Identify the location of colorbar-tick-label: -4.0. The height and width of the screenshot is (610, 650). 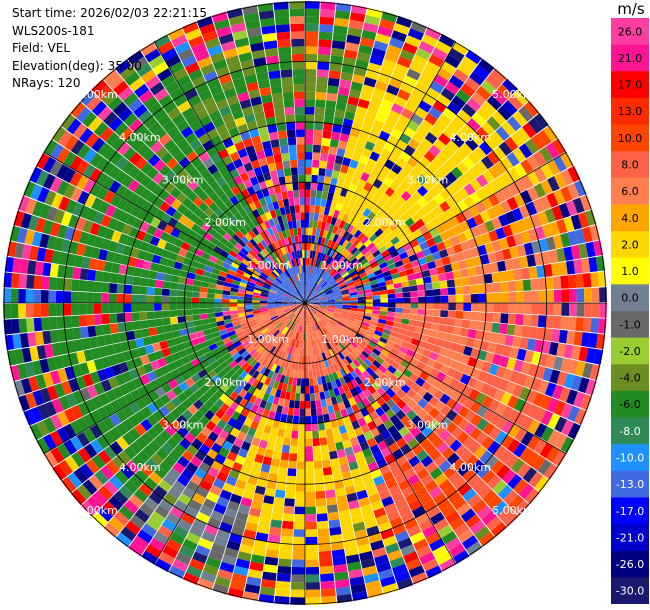
(629, 378).